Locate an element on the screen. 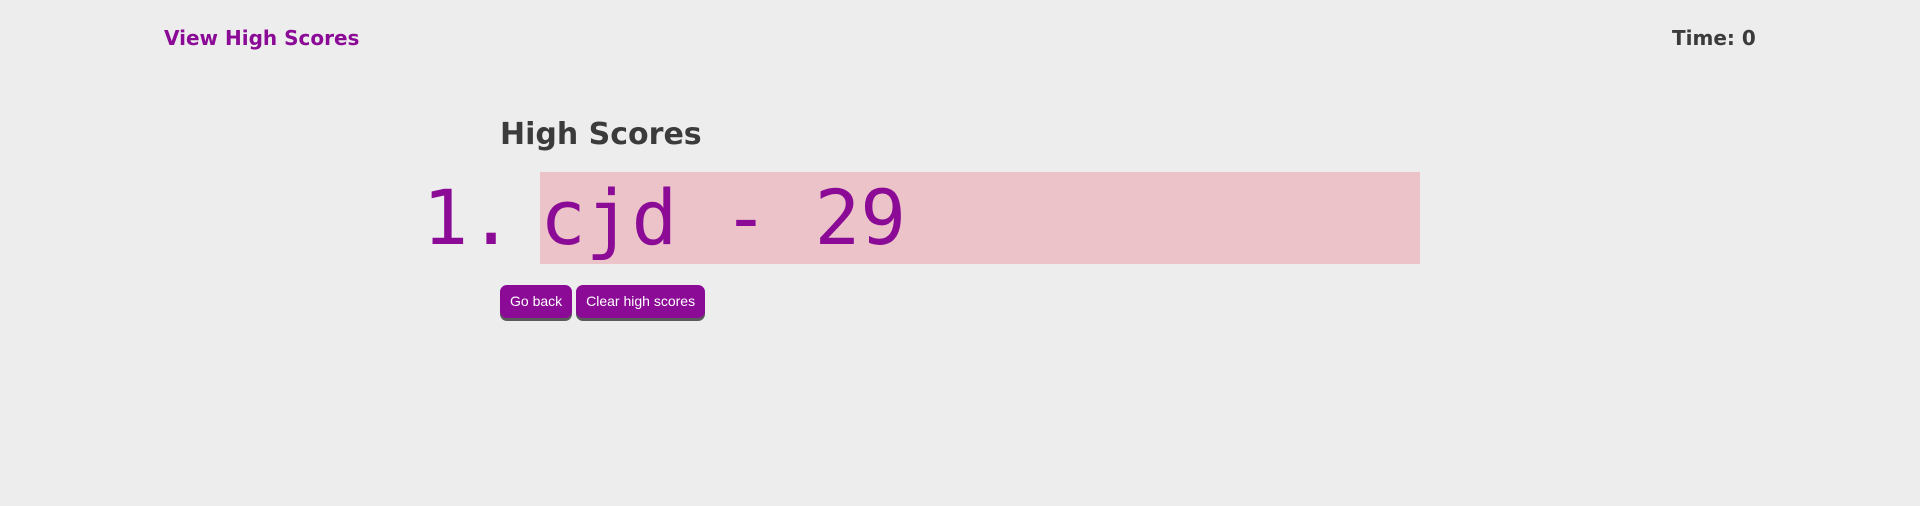  high-scores-list: 1. cjd - 29 is located at coordinates (921, 218).